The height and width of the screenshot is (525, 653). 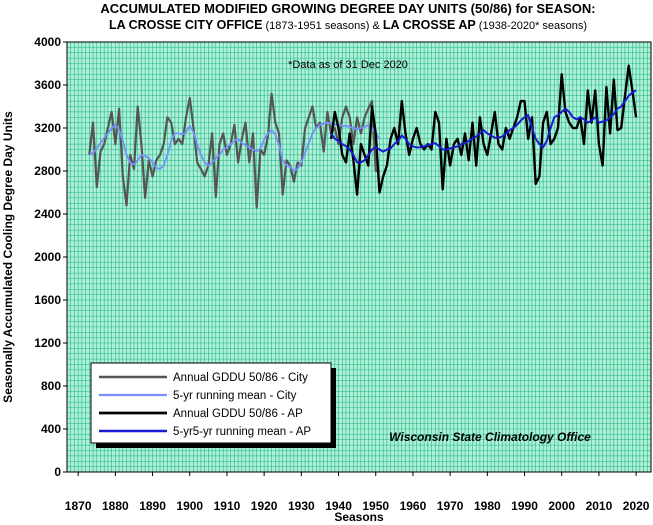 I want to click on x-tick-label: 1880, so click(x=115, y=506).